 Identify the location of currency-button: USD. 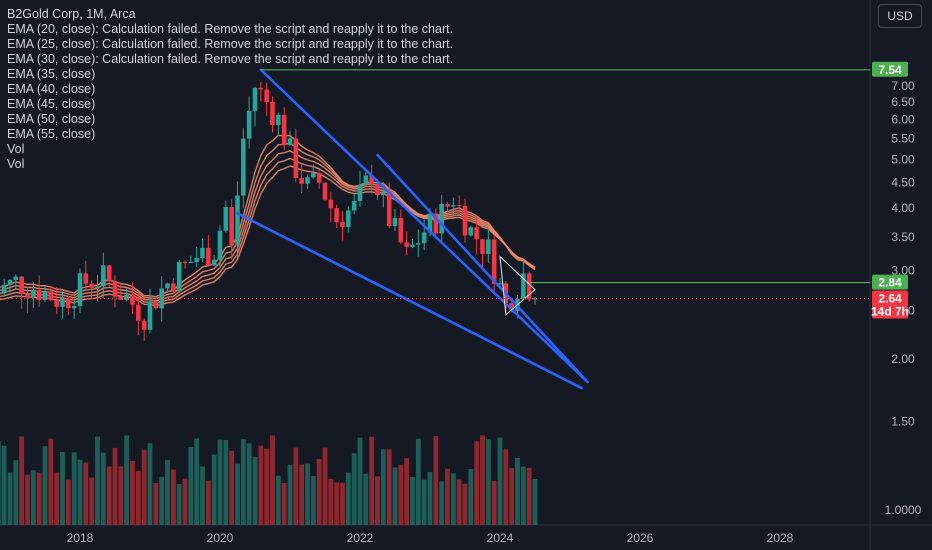
(900, 16).